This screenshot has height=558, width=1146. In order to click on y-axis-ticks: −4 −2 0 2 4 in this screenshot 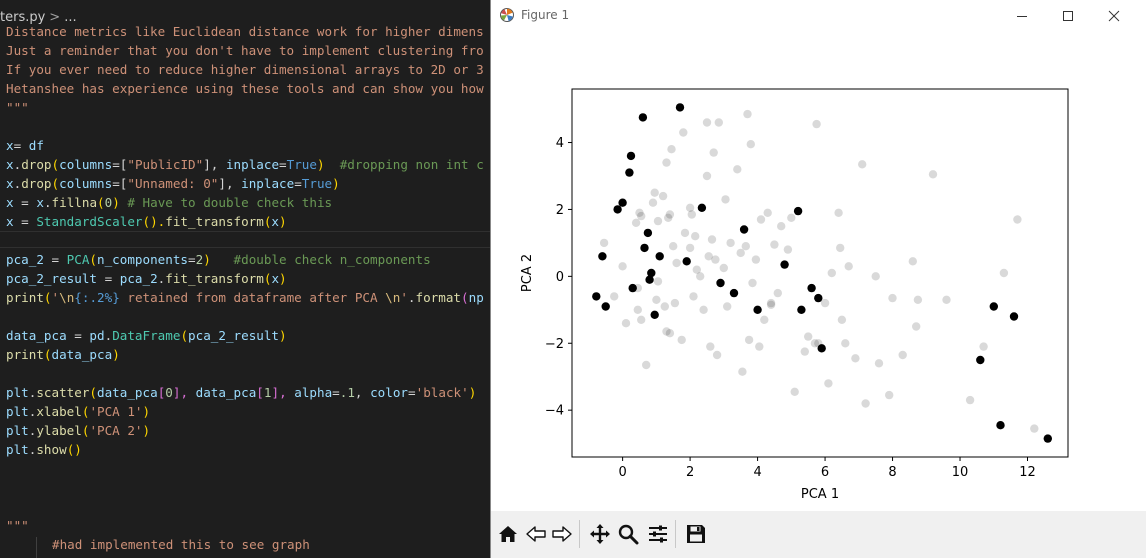, I will do `click(558, 277)`.